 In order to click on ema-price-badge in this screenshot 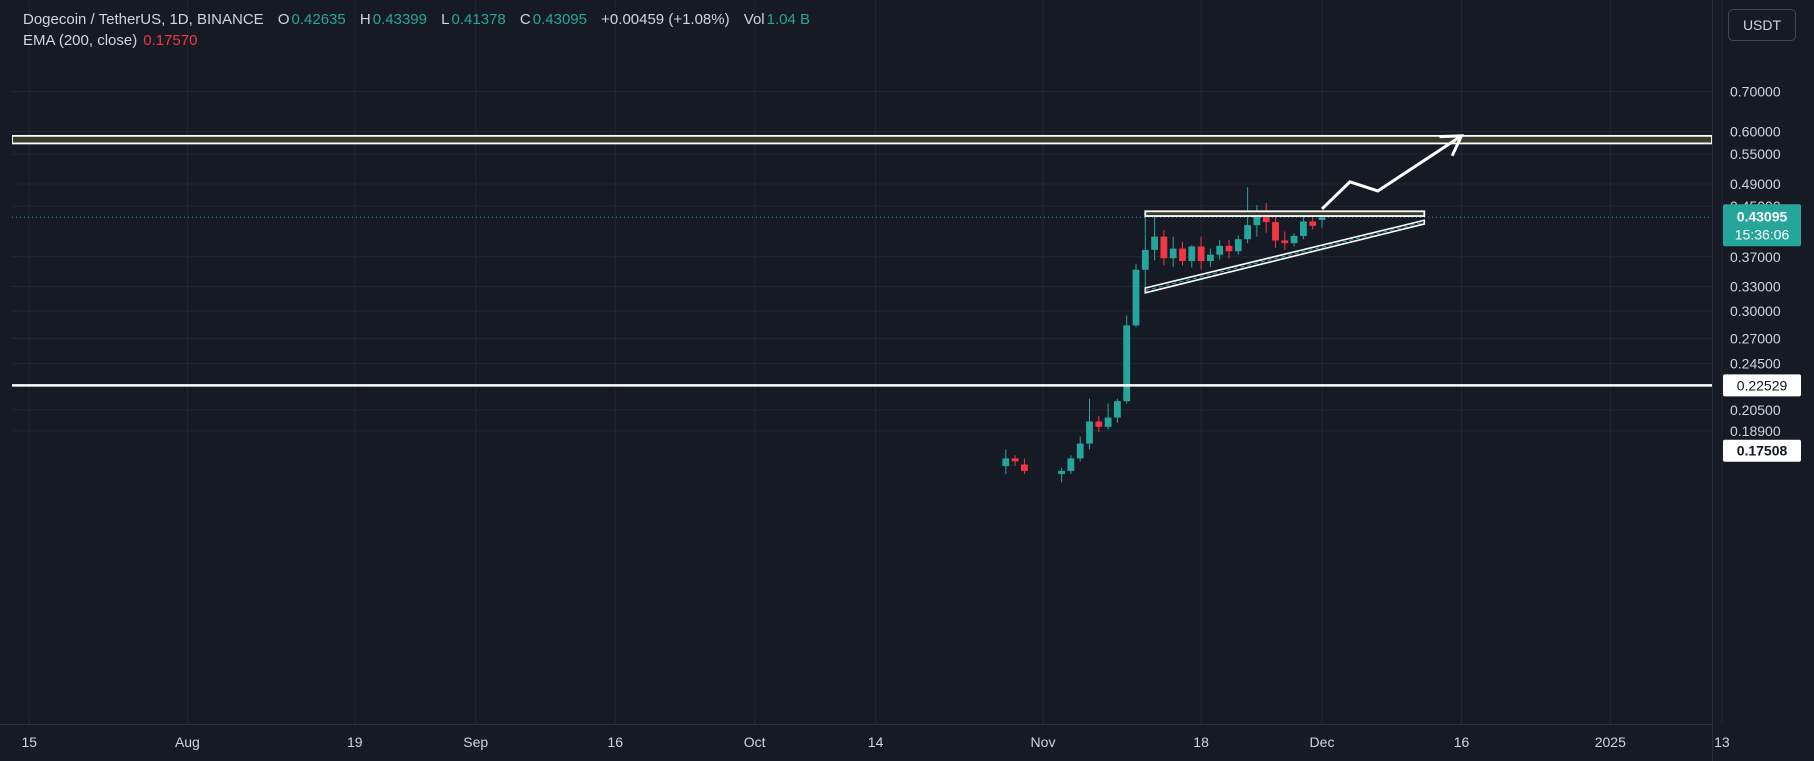, I will do `click(1762, 450)`.